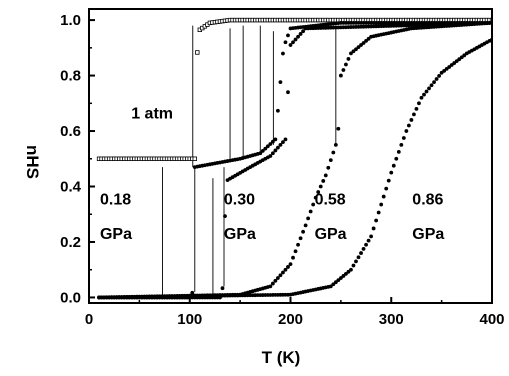  I want to click on y-axis-title: nHS, so click(32, 162).